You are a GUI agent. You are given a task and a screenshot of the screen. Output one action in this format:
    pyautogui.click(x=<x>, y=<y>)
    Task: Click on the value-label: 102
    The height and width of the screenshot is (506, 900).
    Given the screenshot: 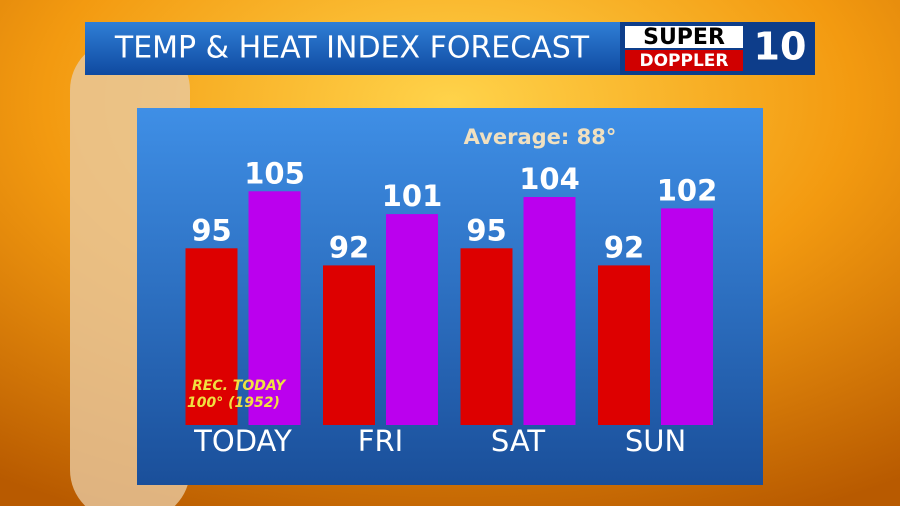 What is the action you would take?
    pyautogui.click(x=687, y=190)
    